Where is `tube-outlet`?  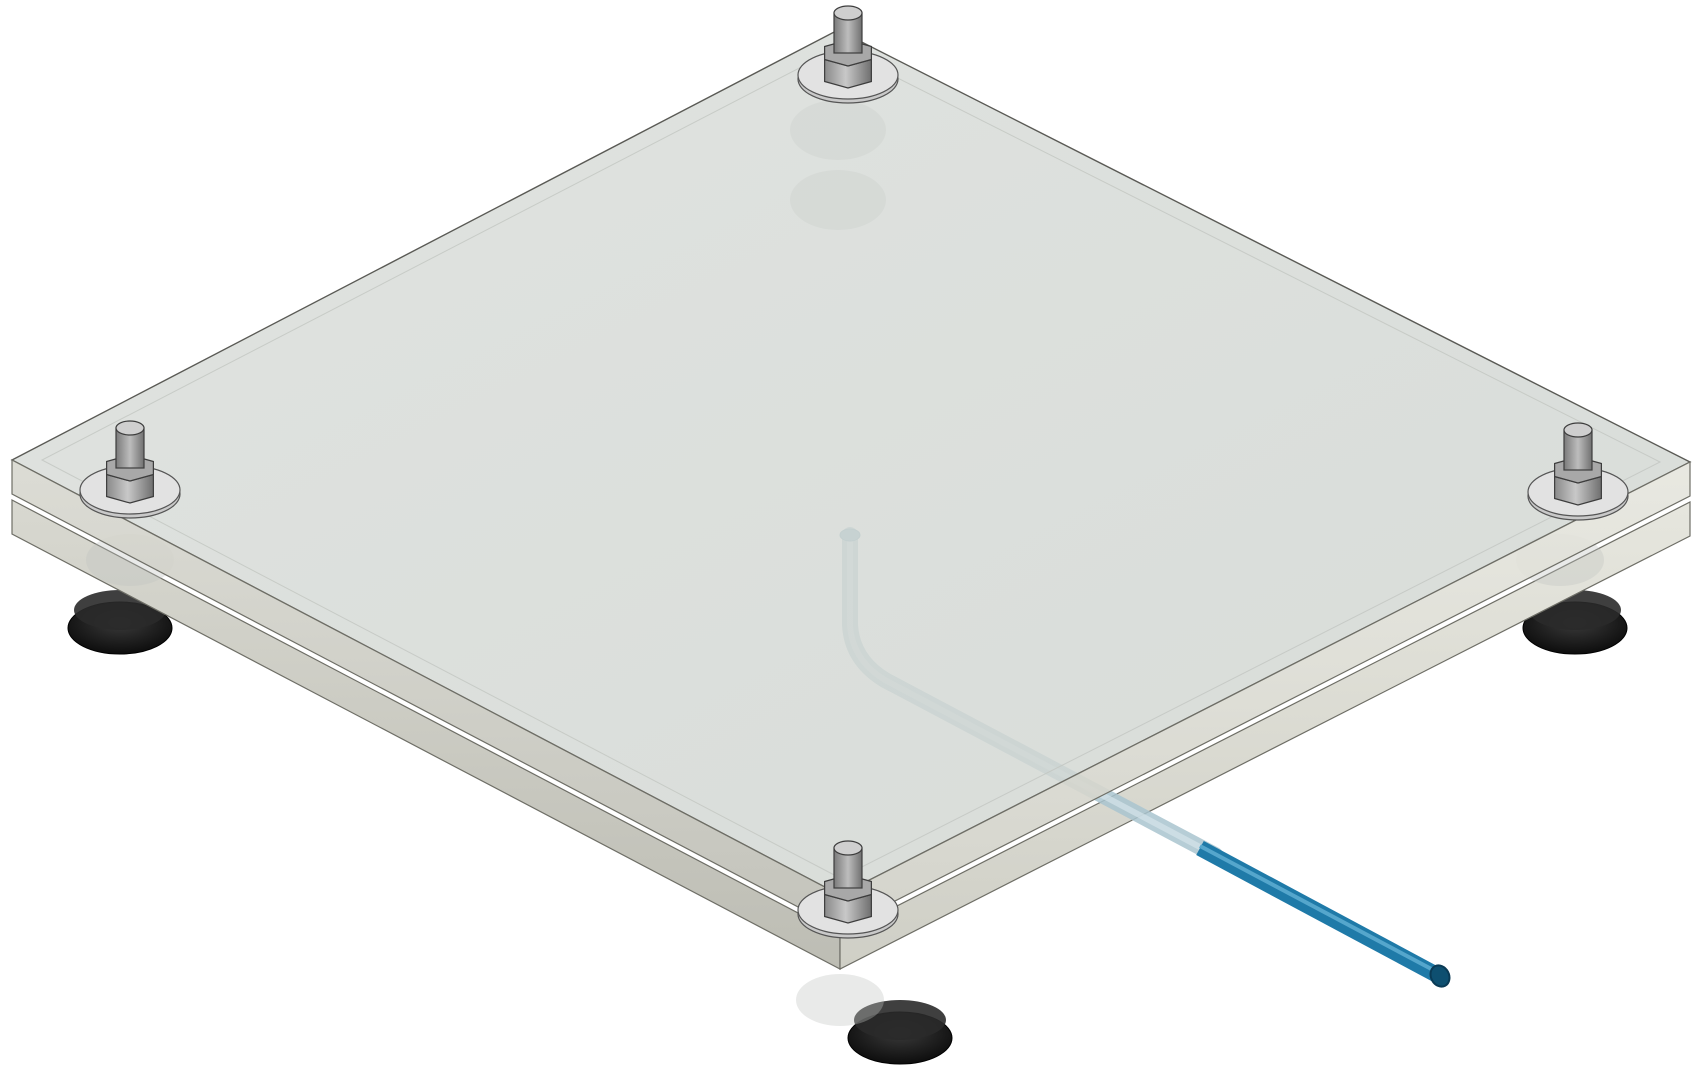
tube-outlet is located at coordinates (1323, 914).